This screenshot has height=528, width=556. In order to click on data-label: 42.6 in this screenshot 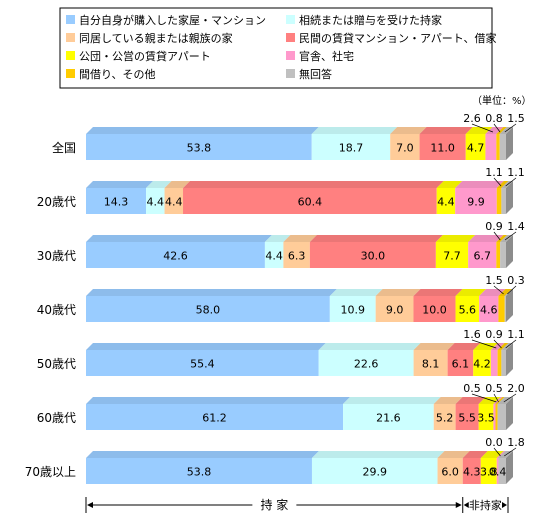, I will do `click(175, 256)`.